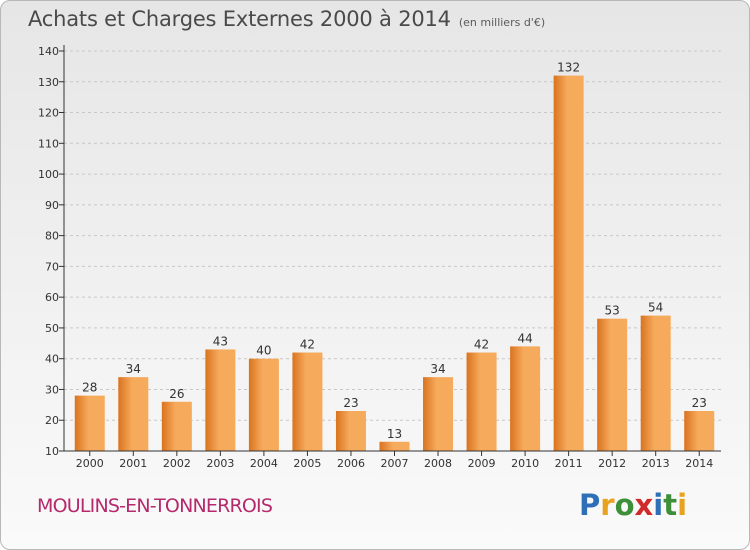 The width and height of the screenshot is (750, 550). What do you see at coordinates (133, 463) in the screenshot?
I see `x-tick-label: 2001` at bounding box center [133, 463].